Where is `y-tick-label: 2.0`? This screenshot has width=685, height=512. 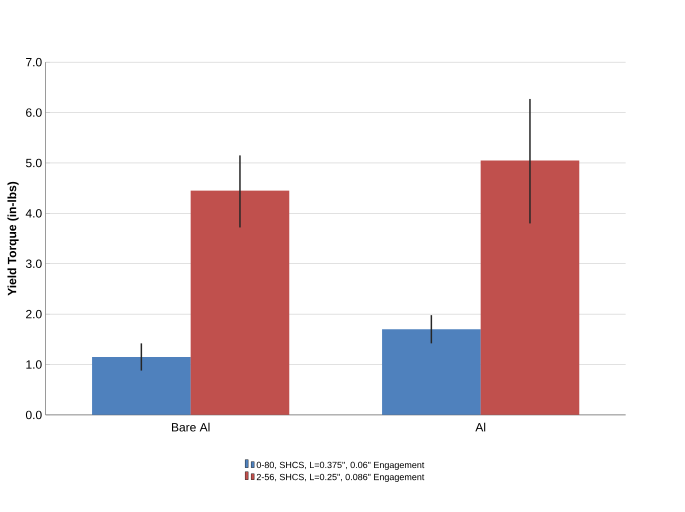 y-tick-label: 2.0 is located at coordinates (34, 314).